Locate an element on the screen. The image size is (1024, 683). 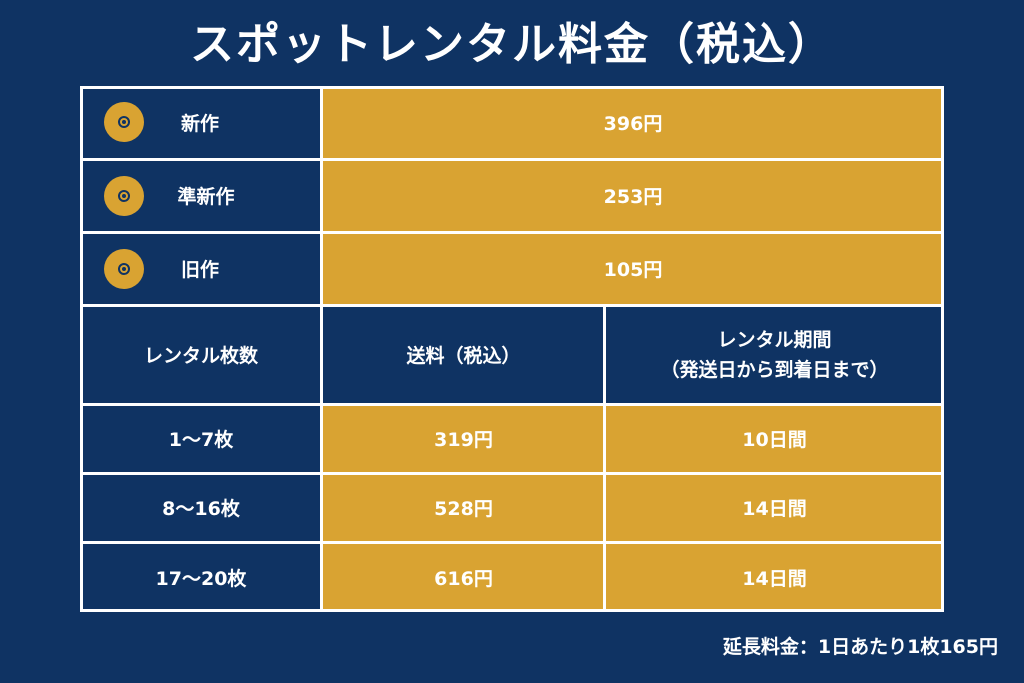
header-period-line2: （発送日から到着日まで） is located at coordinates (774, 369).